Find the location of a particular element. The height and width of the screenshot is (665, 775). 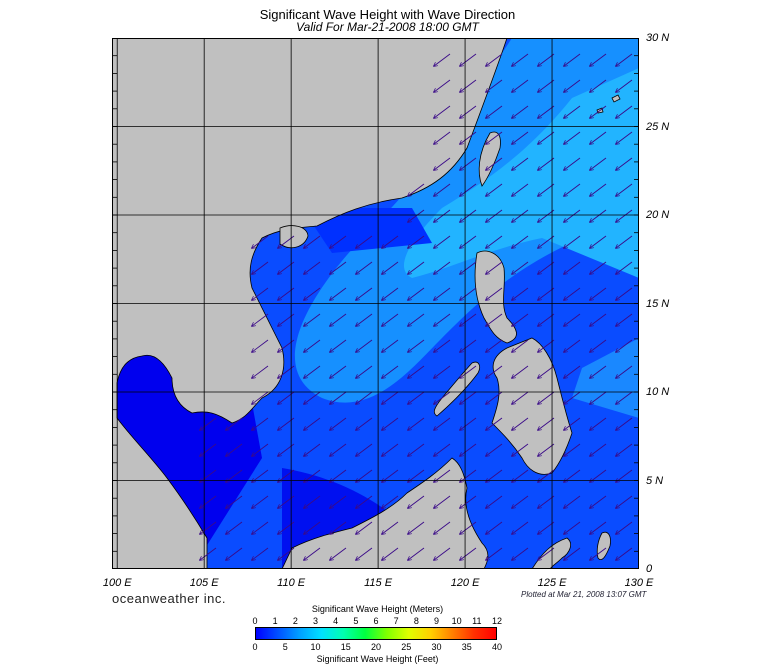

brand-logo: oceanweather inc. is located at coordinates (169, 598).